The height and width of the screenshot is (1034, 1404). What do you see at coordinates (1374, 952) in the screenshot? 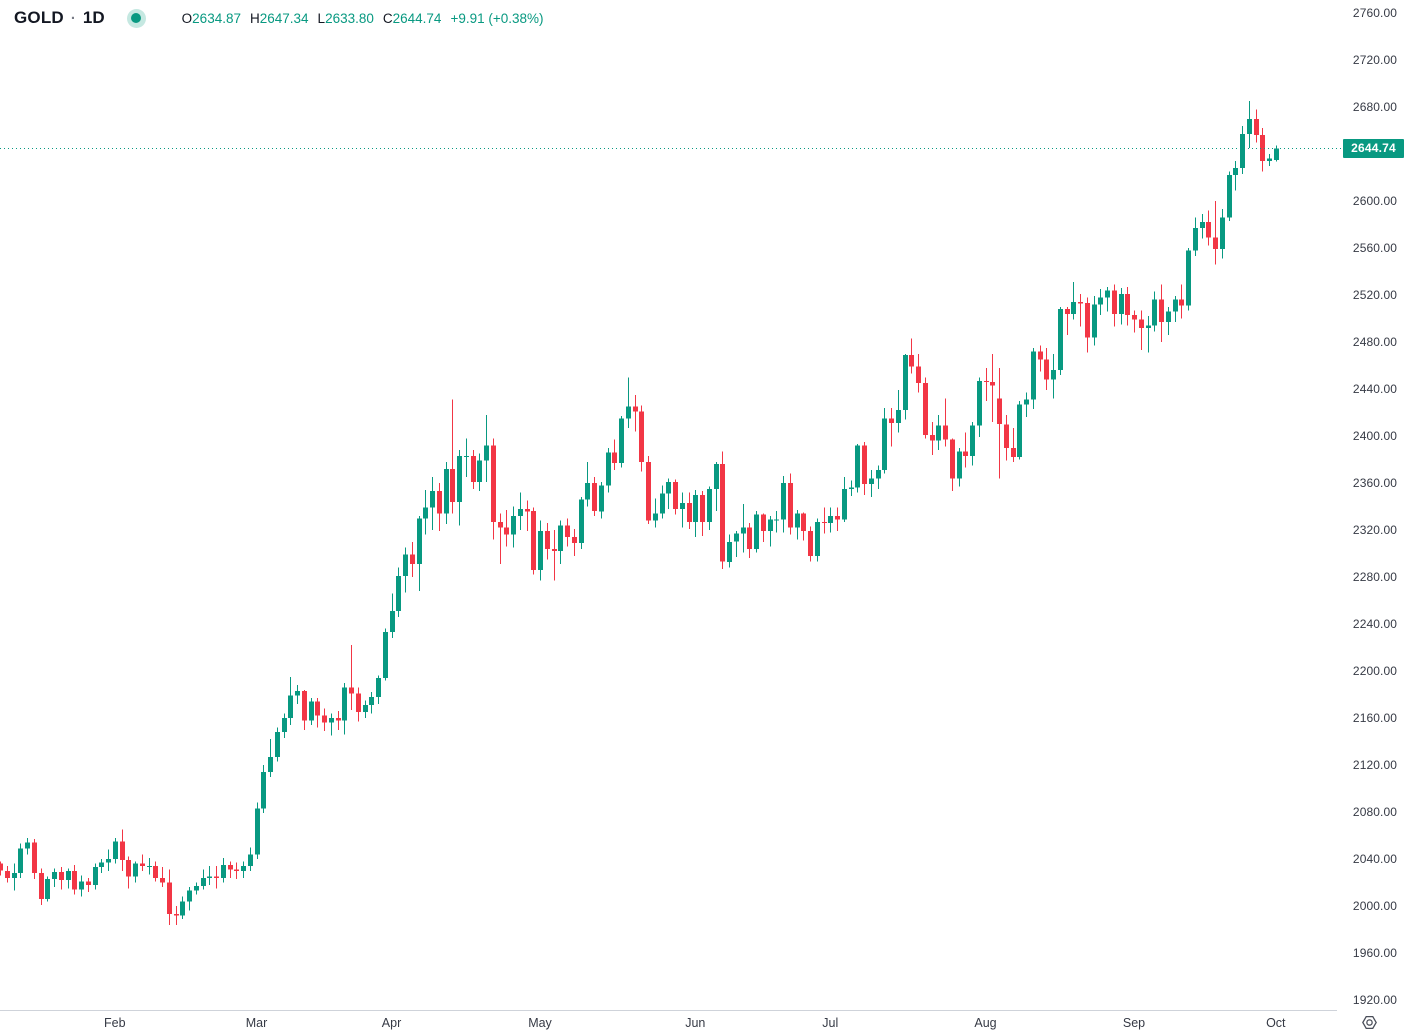
I see `price-tick-label: 1960.00` at bounding box center [1374, 952].